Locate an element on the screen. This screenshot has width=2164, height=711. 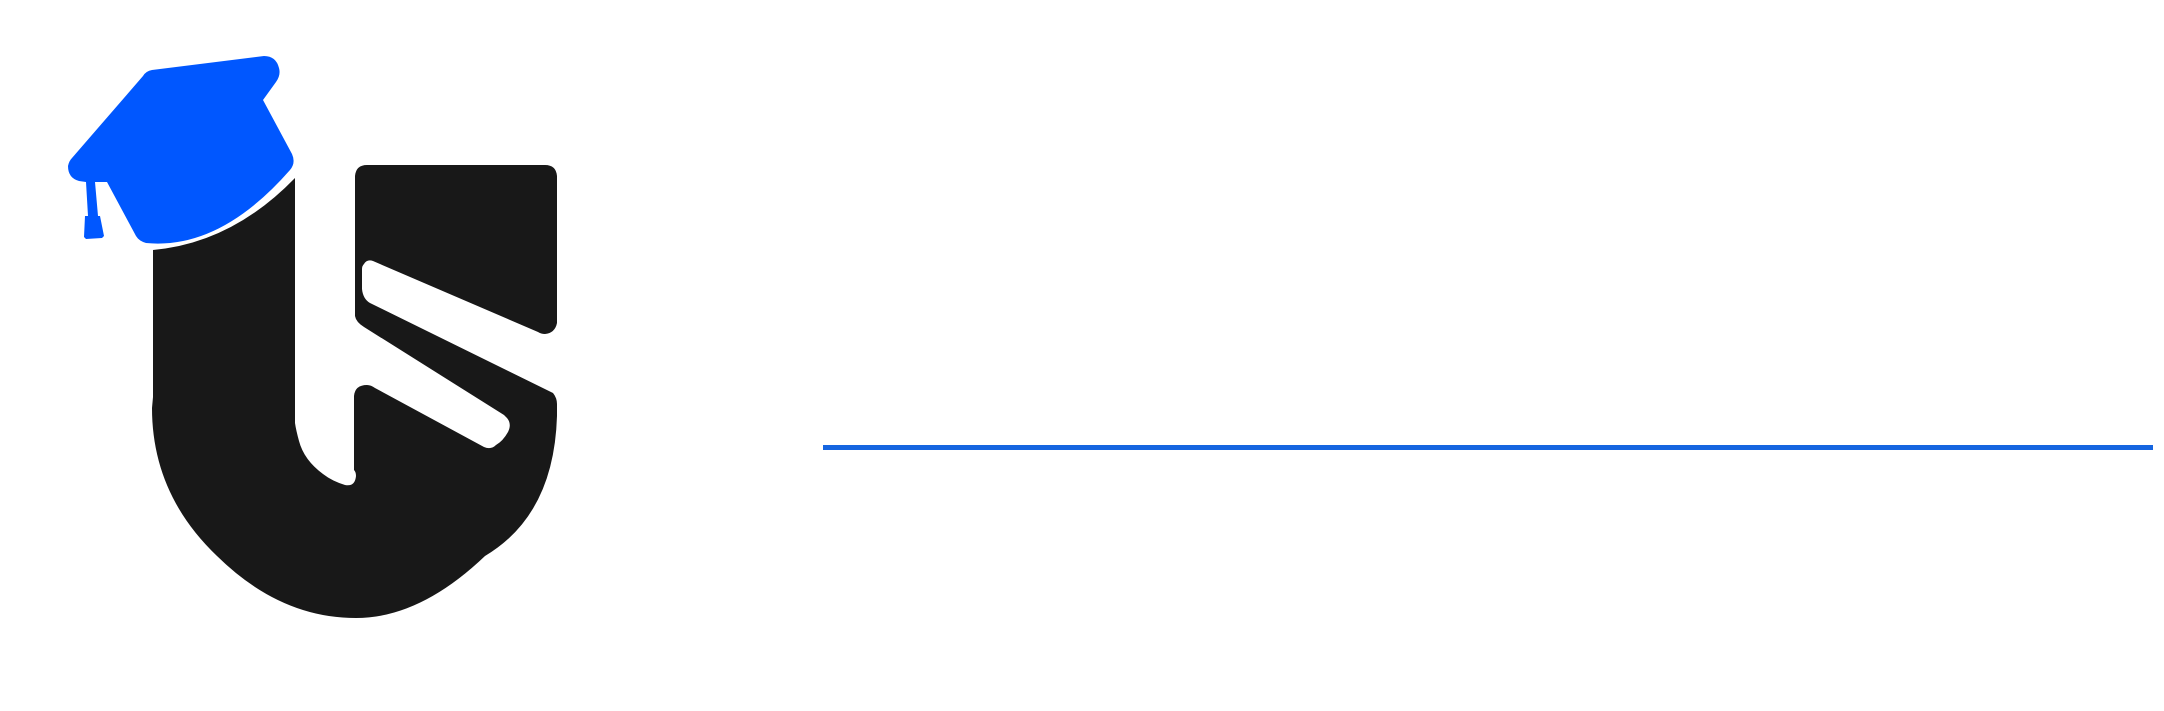
divider-line is located at coordinates (1488, 447).